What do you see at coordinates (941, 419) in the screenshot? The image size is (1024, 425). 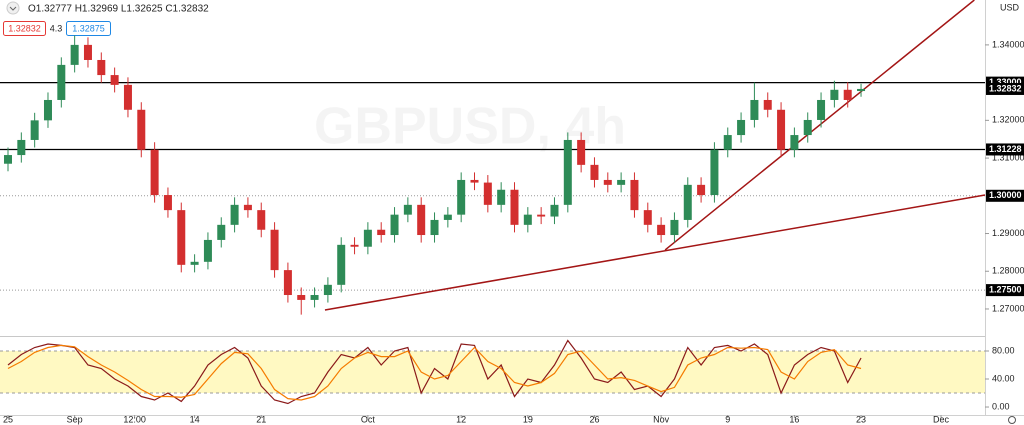 I see `x-tick-label: Dec` at bounding box center [941, 419].